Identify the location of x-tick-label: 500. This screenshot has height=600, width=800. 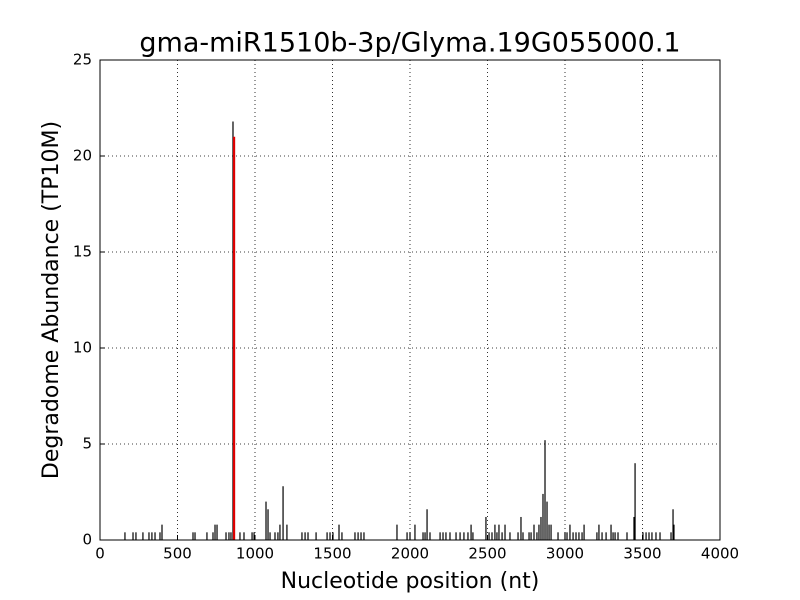
(177, 554).